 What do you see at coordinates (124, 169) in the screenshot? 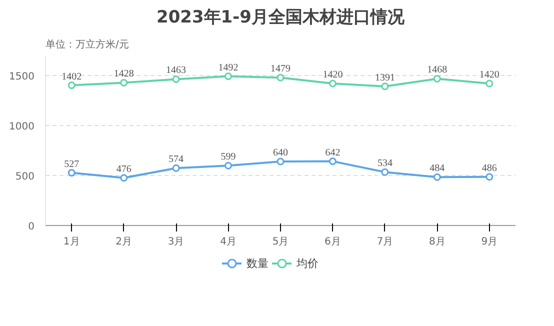
I see `data-label: 476` at bounding box center [124, 169].